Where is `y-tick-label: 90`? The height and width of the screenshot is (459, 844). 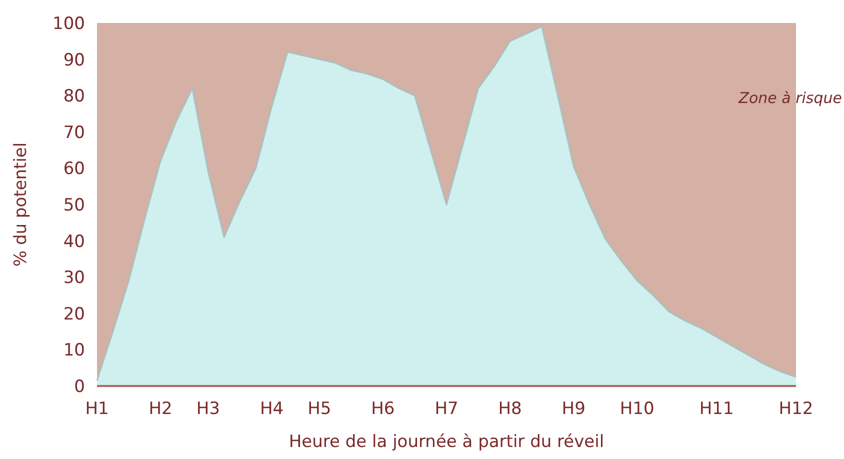 y-tick-label: 90 is located at coordinates (74, 60).